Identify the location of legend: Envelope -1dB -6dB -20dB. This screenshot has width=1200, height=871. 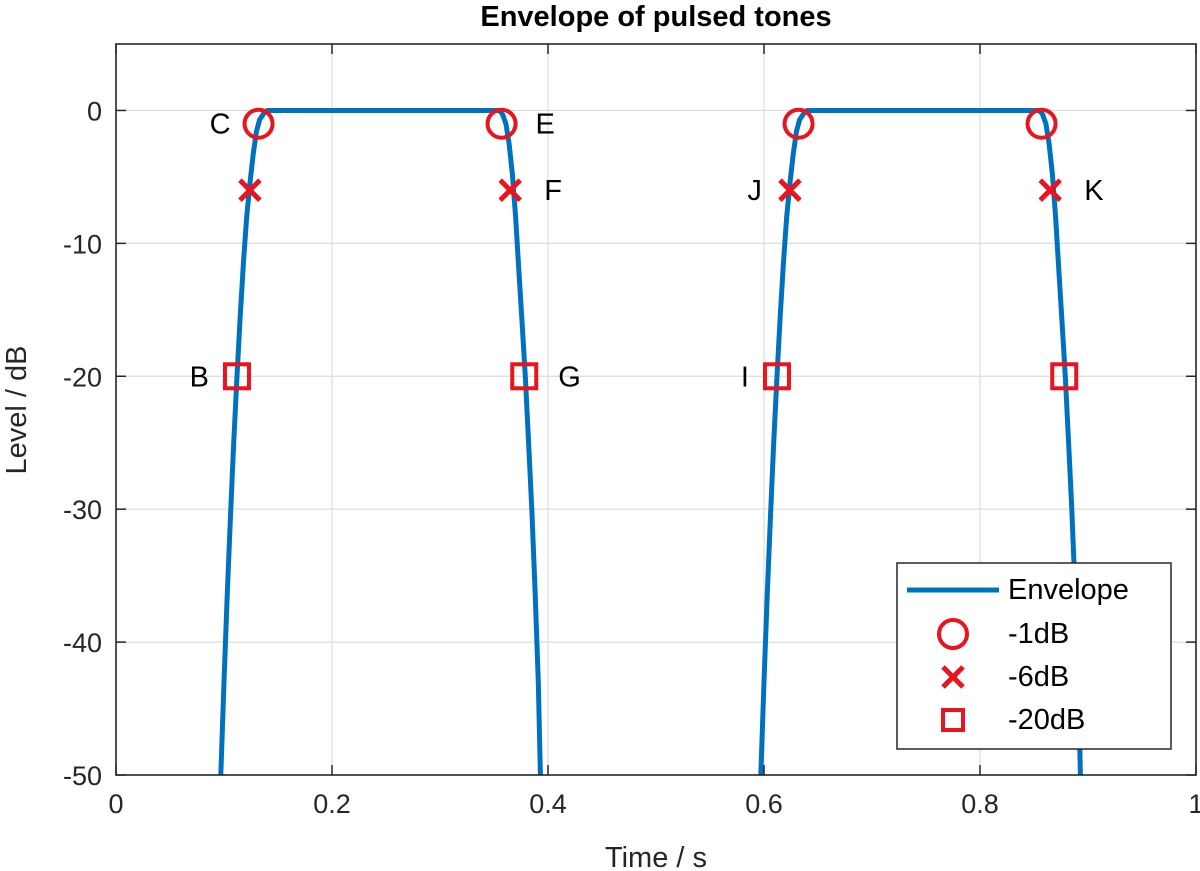
(1034, 656).